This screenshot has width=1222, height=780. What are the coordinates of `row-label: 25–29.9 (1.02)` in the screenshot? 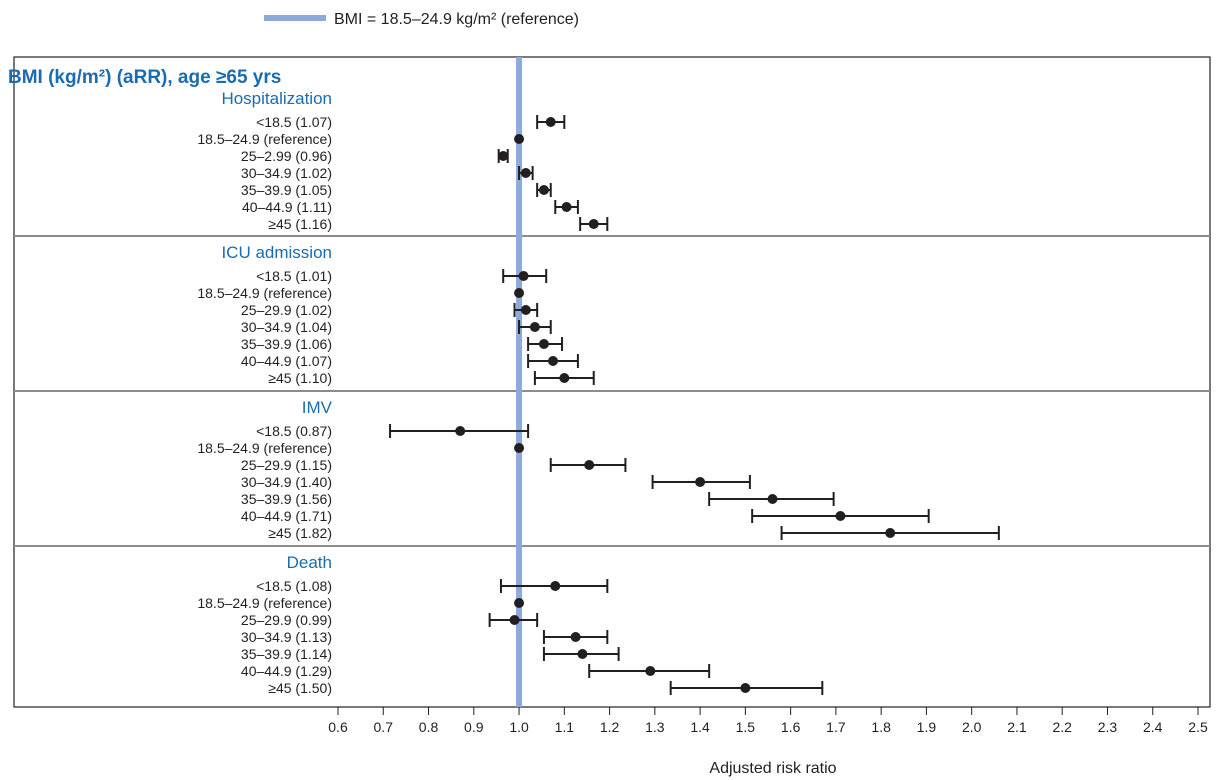 It's located at (286, 310).